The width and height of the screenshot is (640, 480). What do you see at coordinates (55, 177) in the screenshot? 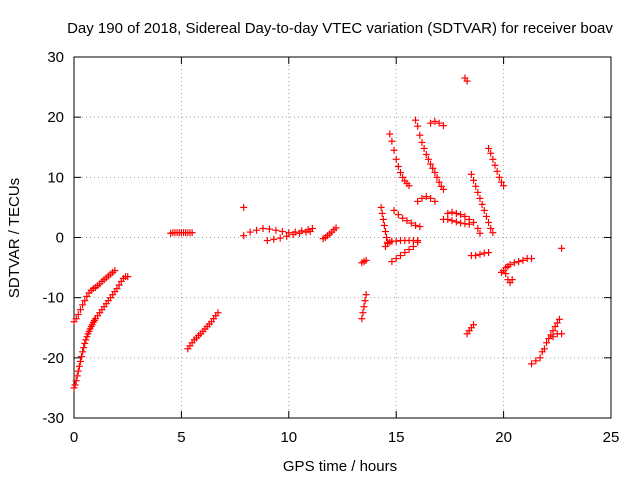
I see `y-tick-label: 10` at bounding box center [55, 177].